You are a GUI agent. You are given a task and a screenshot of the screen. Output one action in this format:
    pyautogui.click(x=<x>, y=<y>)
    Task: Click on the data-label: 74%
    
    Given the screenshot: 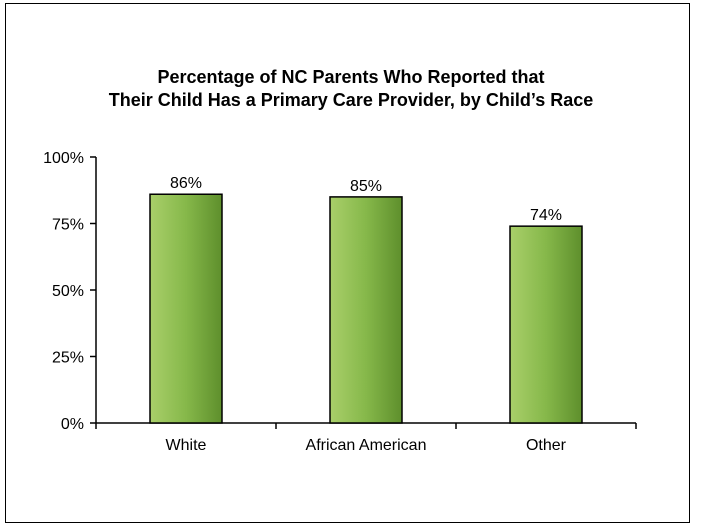 What is the action you would take?
    pyautogui.click(x=546, y=215)
    